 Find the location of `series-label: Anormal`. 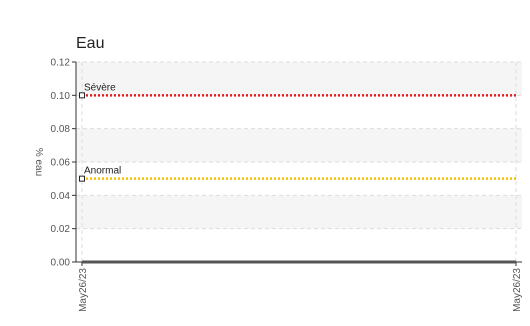

series-label: Anormal is located at coordinates (102, 171).